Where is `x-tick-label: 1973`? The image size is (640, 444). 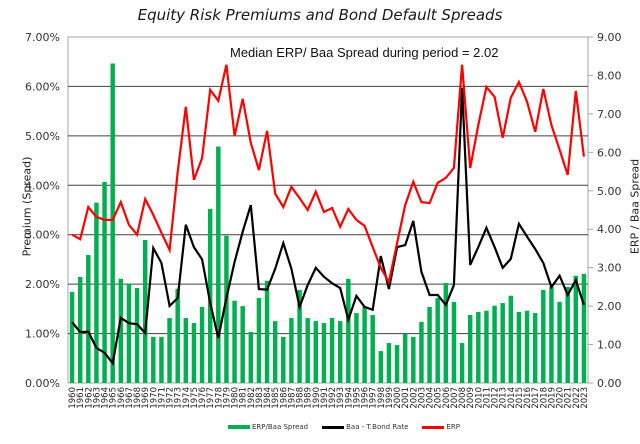
x-tick-label: 1973 is located at coordinates (179, 398).